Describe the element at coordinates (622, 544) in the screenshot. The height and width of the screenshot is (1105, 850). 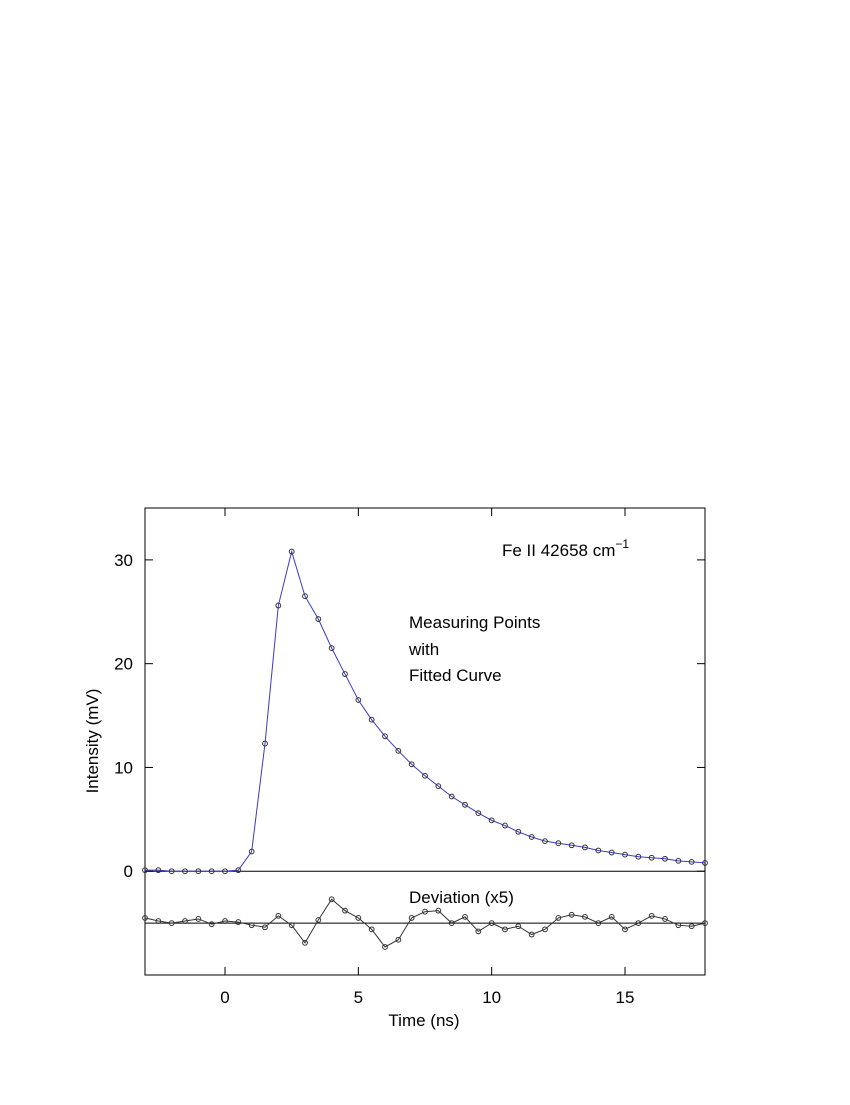
I see `fe-label-sup: −1` at that location.